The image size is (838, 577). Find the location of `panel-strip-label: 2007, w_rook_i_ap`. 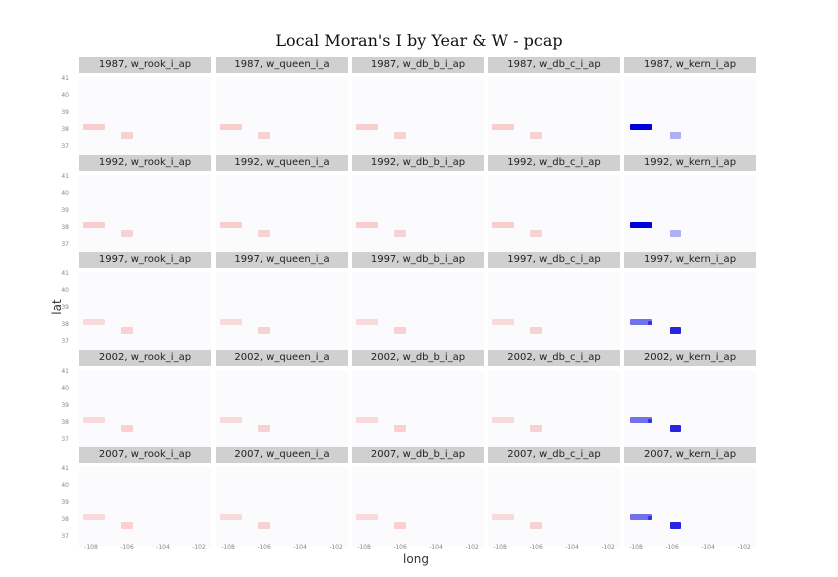

panel-strip-label: 2007, w_rook_i_ap is located at coordinates (145, 455).